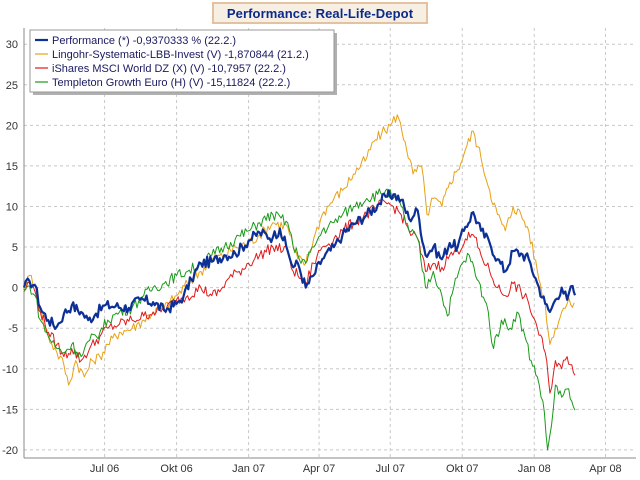  I want to click on y-tick-label: 0, so click(15, 289).